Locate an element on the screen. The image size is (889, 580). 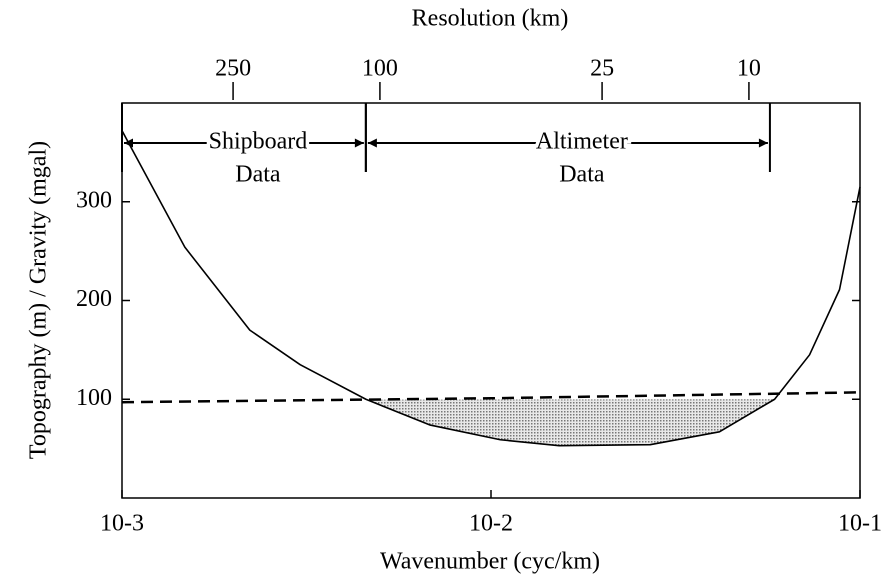
y-axis-label: Topography (m) / Gravity (mgal) is located at coordinates (39, 300).